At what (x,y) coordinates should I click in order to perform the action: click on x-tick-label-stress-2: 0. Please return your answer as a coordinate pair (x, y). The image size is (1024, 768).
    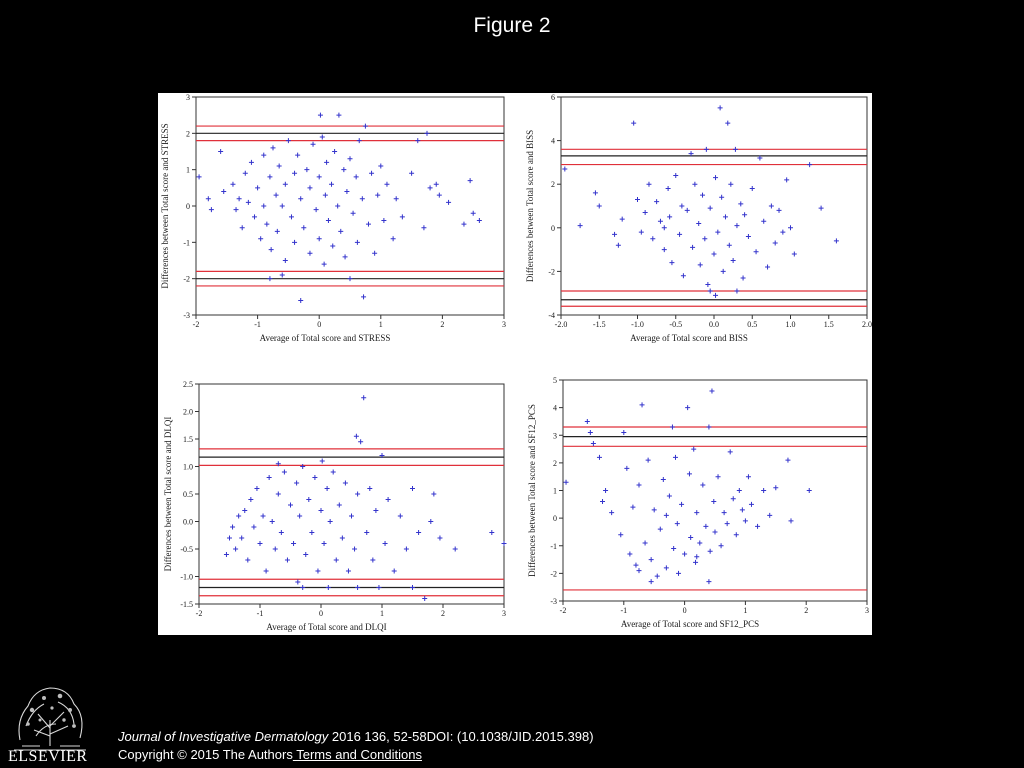
    Looking at the image, I should click on (319, 324).